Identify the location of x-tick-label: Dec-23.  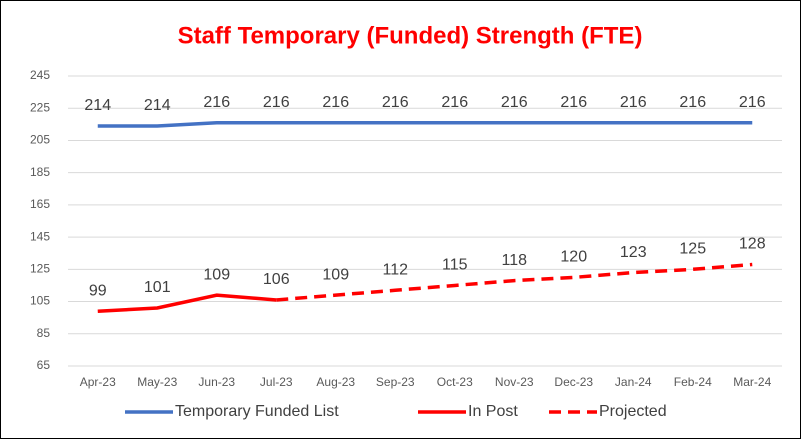
(573, 382).